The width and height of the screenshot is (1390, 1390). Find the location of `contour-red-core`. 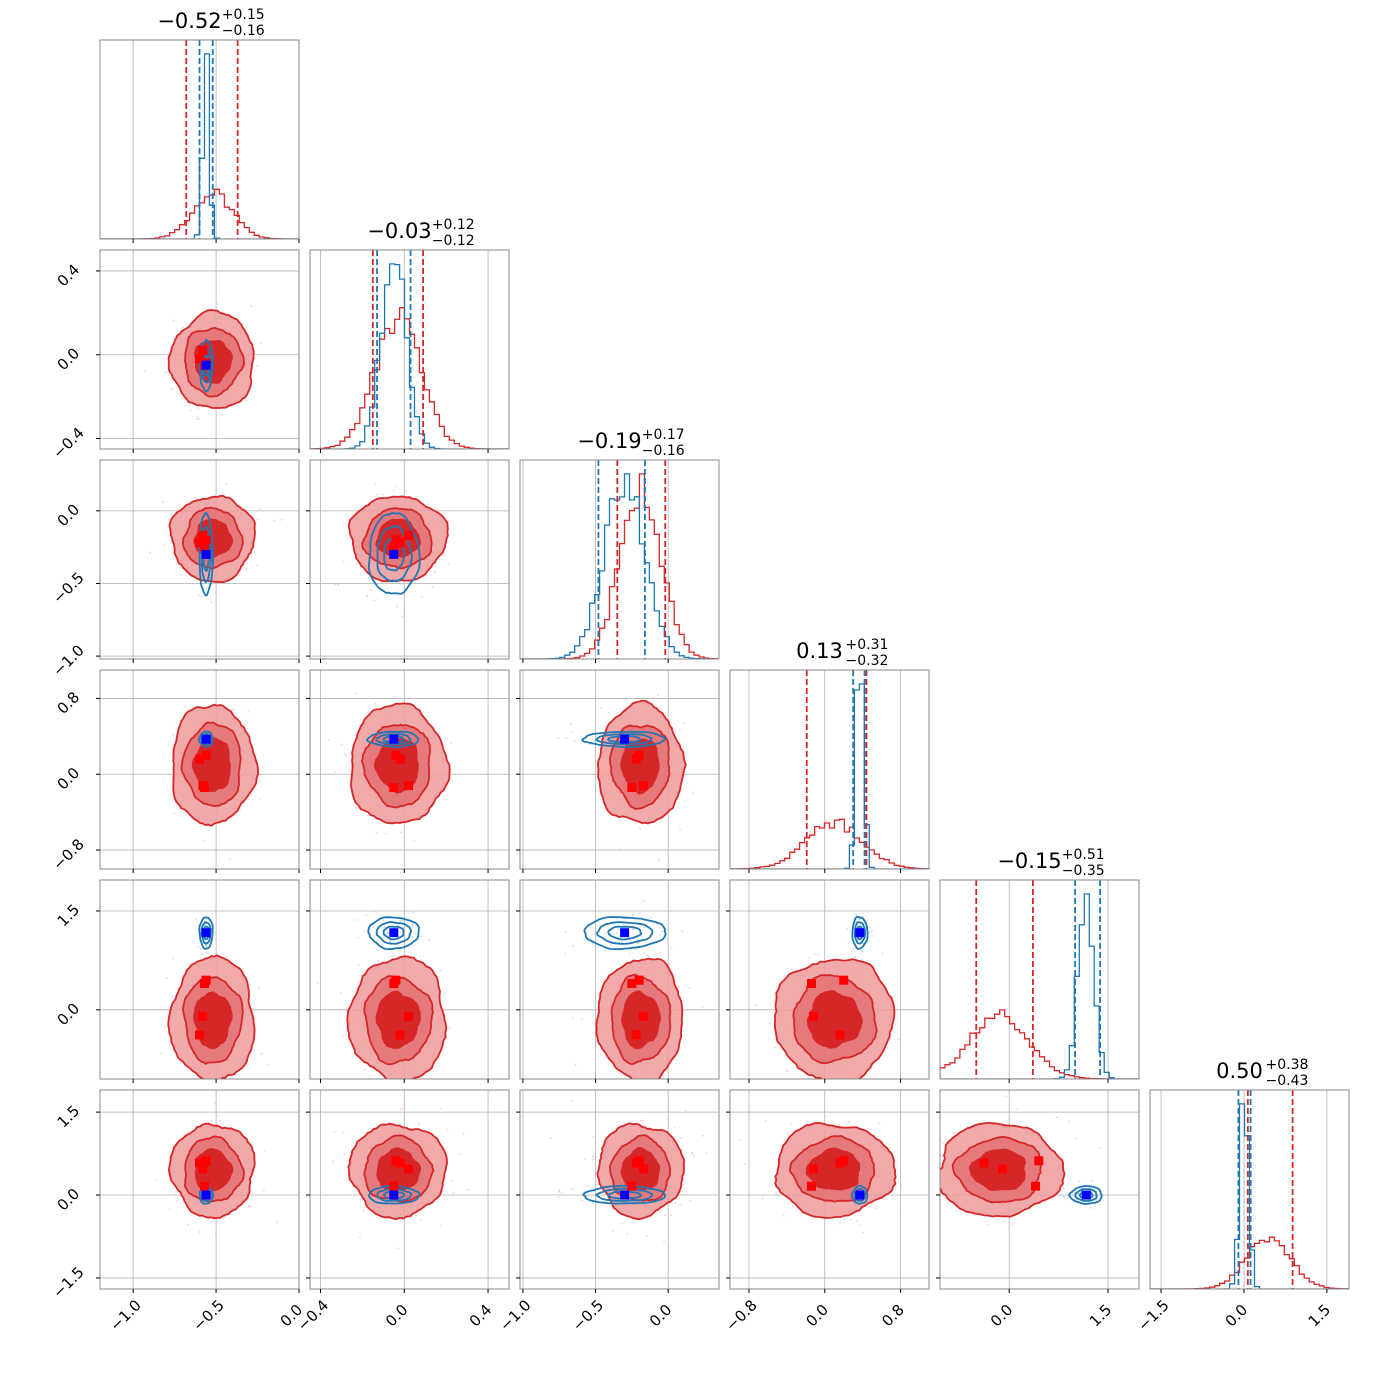

contour-red-core is located at coordinates (396, 766).